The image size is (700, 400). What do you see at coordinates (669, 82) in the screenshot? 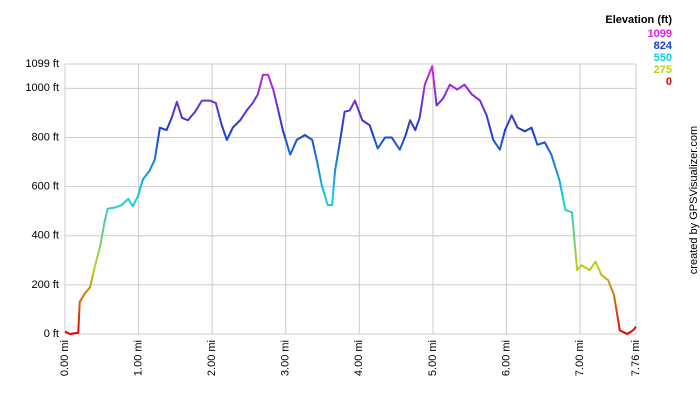
I see `legend-value: 0` at bounding box center [669, 82].